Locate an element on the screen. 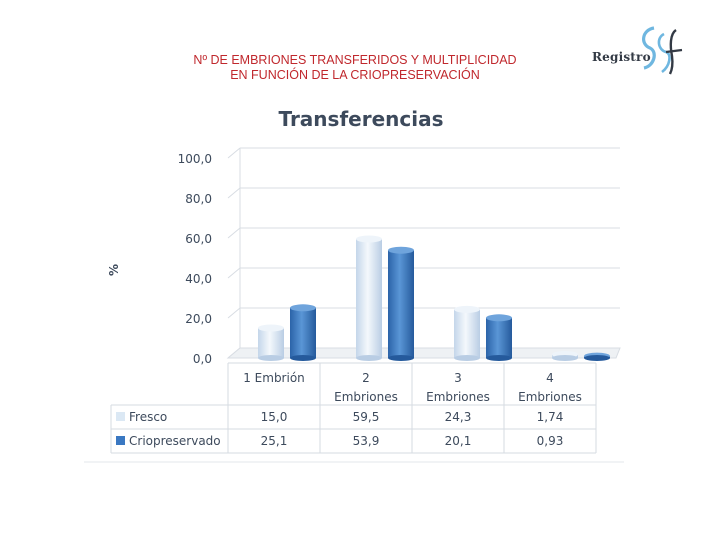 Image resolution: width=720 pixels, height=540 pixels. logo-mark-icon is located at coordinates (662, 50).